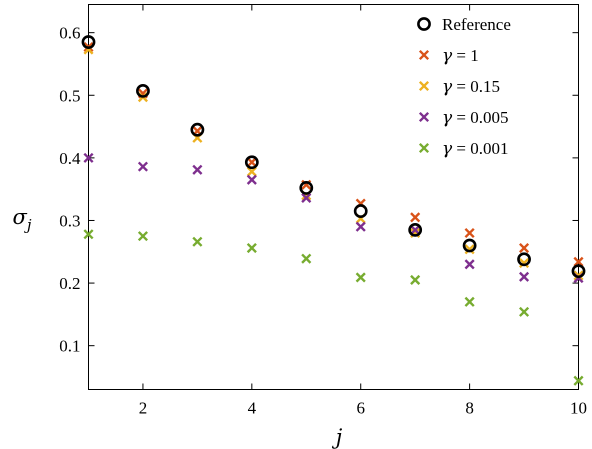 Image resolution: width=592 pixels, height=449 pixels. Describe the element at coordinates (475, 118) in the screenshot. I see `legend-label: γ = 0.005` at that location.